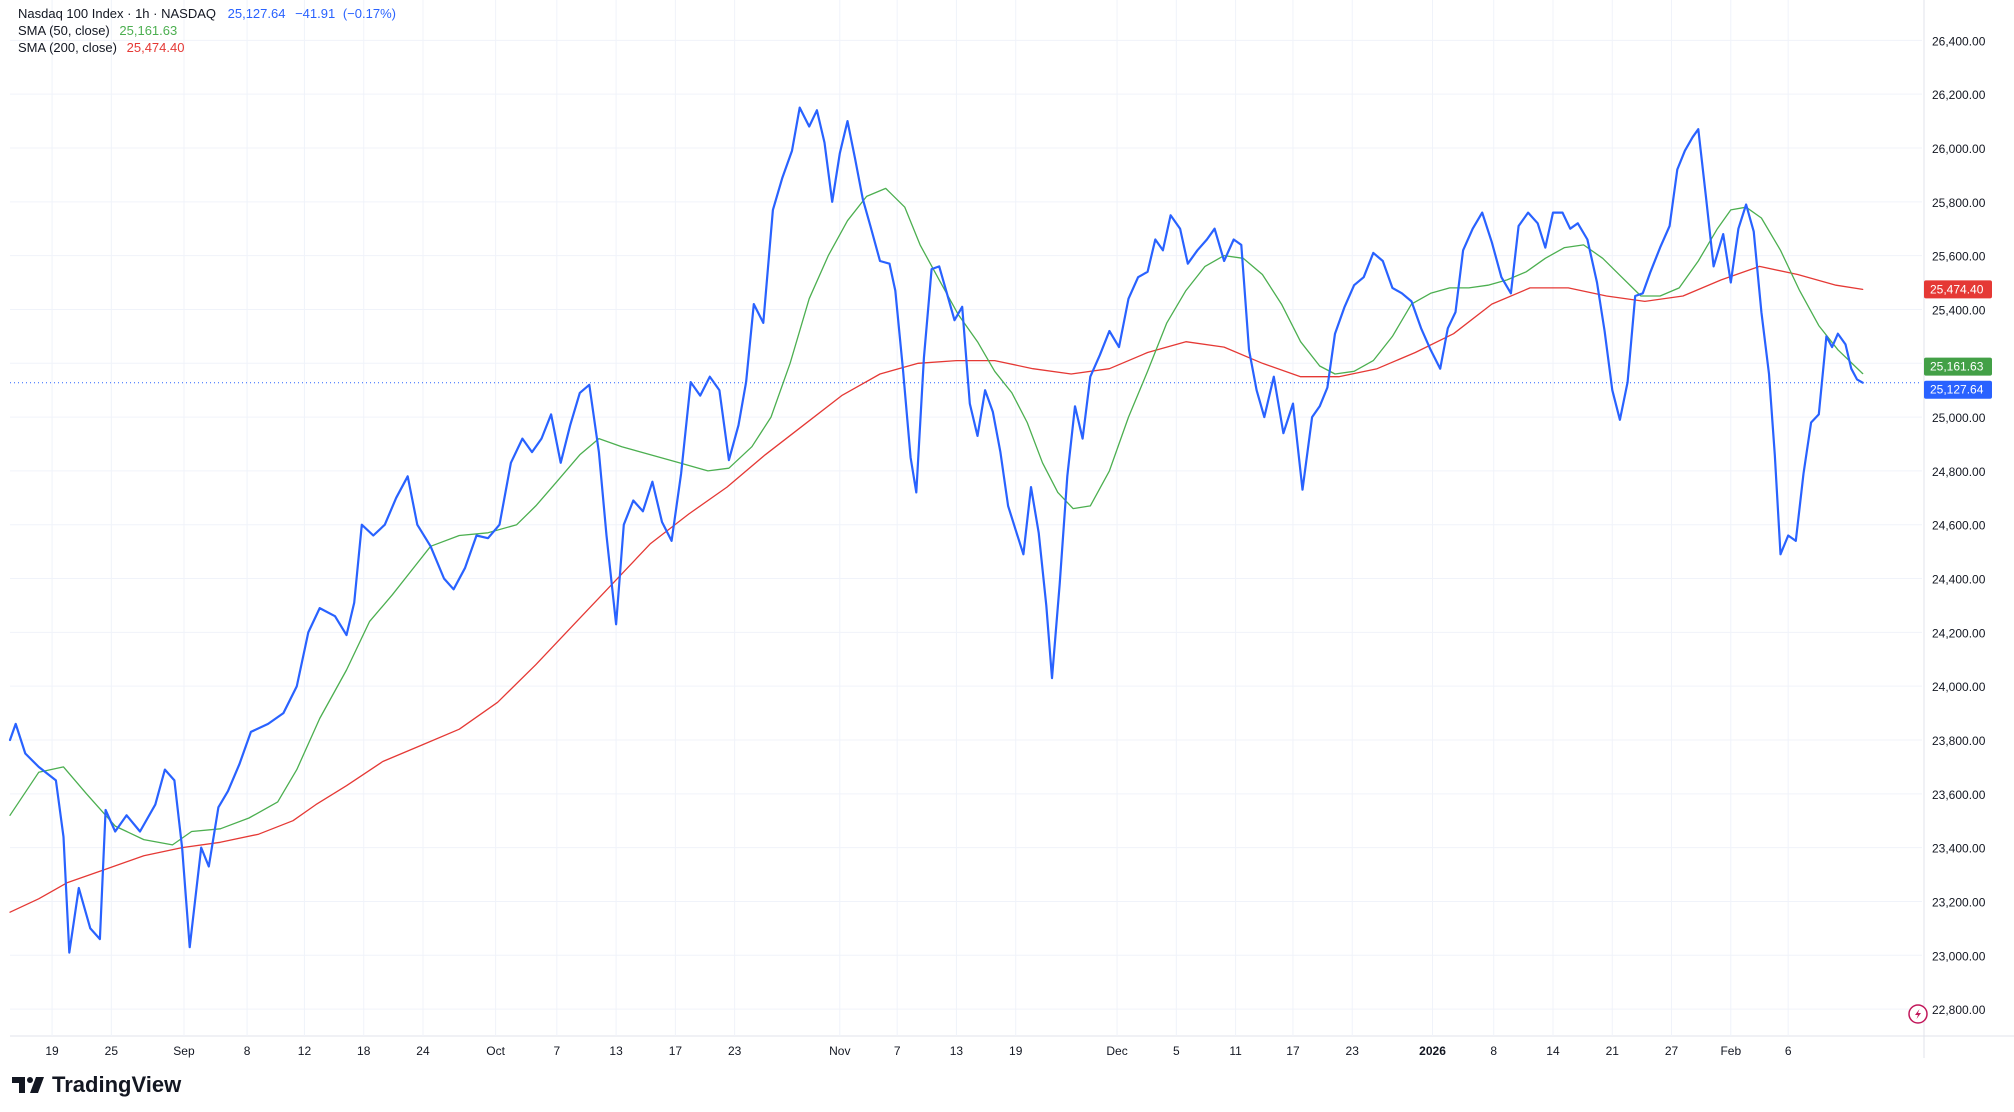 Image resolution: width=2014 pixels, height=1112 pixels. What do you see at coordinates (423, 1051) in the screenshot?
I see `x-tick-label: 24` at bounding box center [423, 1051].